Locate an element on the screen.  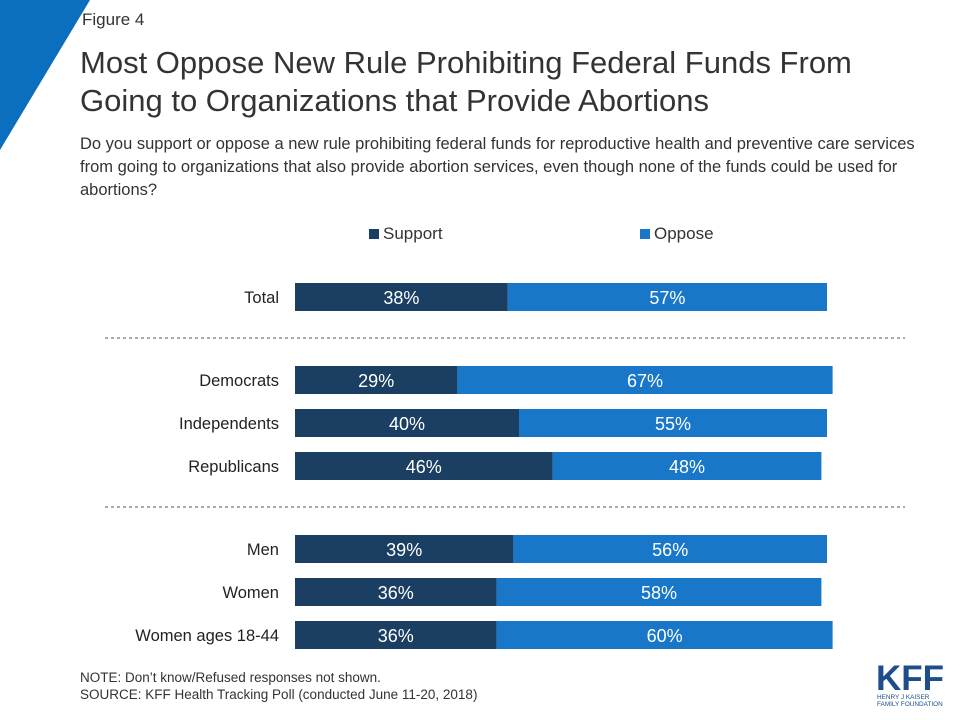
legend: Support Oppose is located at coordinates (480, 235).